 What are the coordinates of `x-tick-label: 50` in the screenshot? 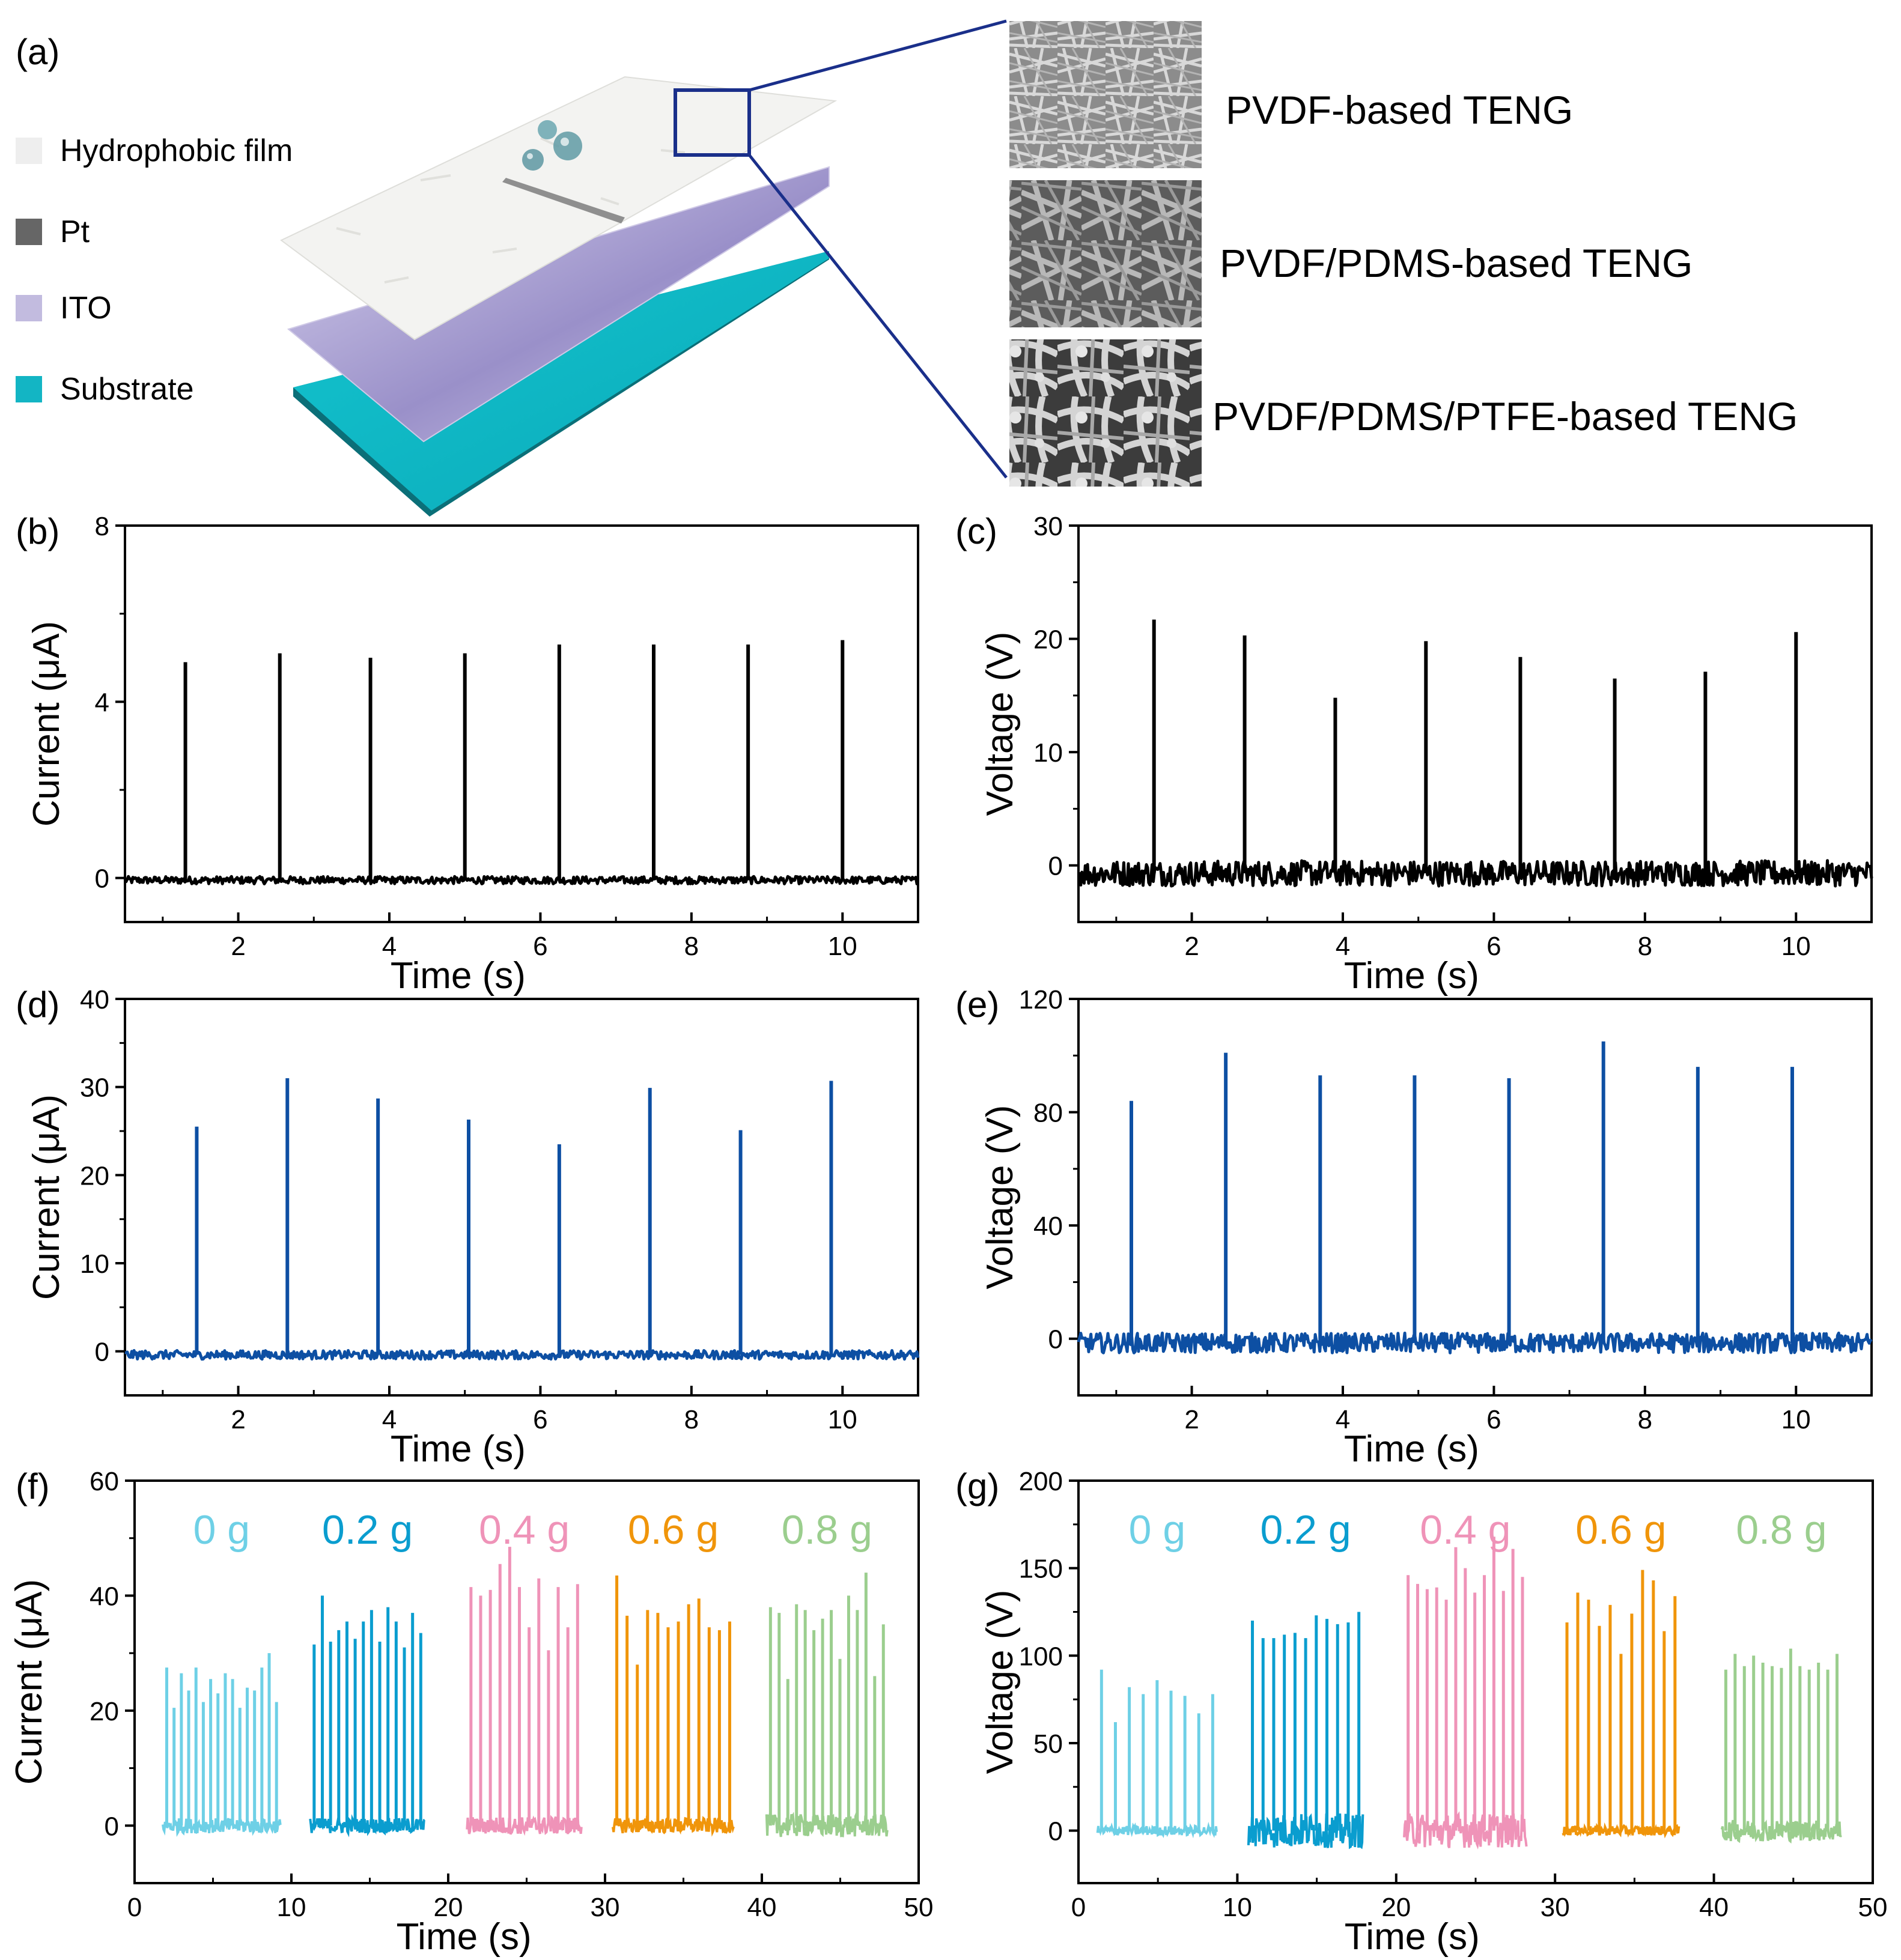 It's located at (1873, 1907).